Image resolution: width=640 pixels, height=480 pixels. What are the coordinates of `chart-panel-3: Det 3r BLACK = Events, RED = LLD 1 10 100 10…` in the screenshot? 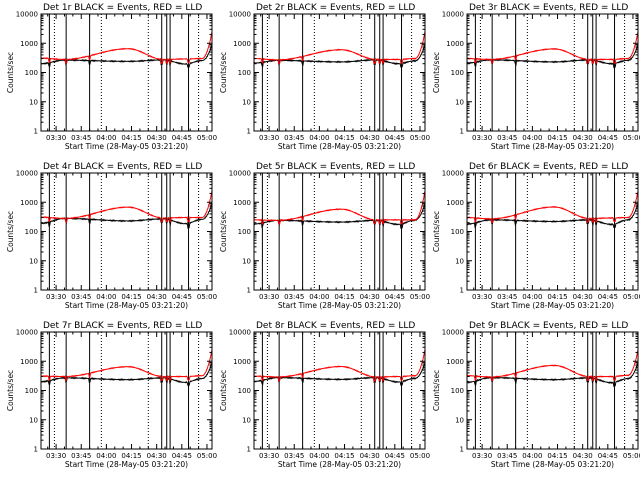 It's located at (536, 77).